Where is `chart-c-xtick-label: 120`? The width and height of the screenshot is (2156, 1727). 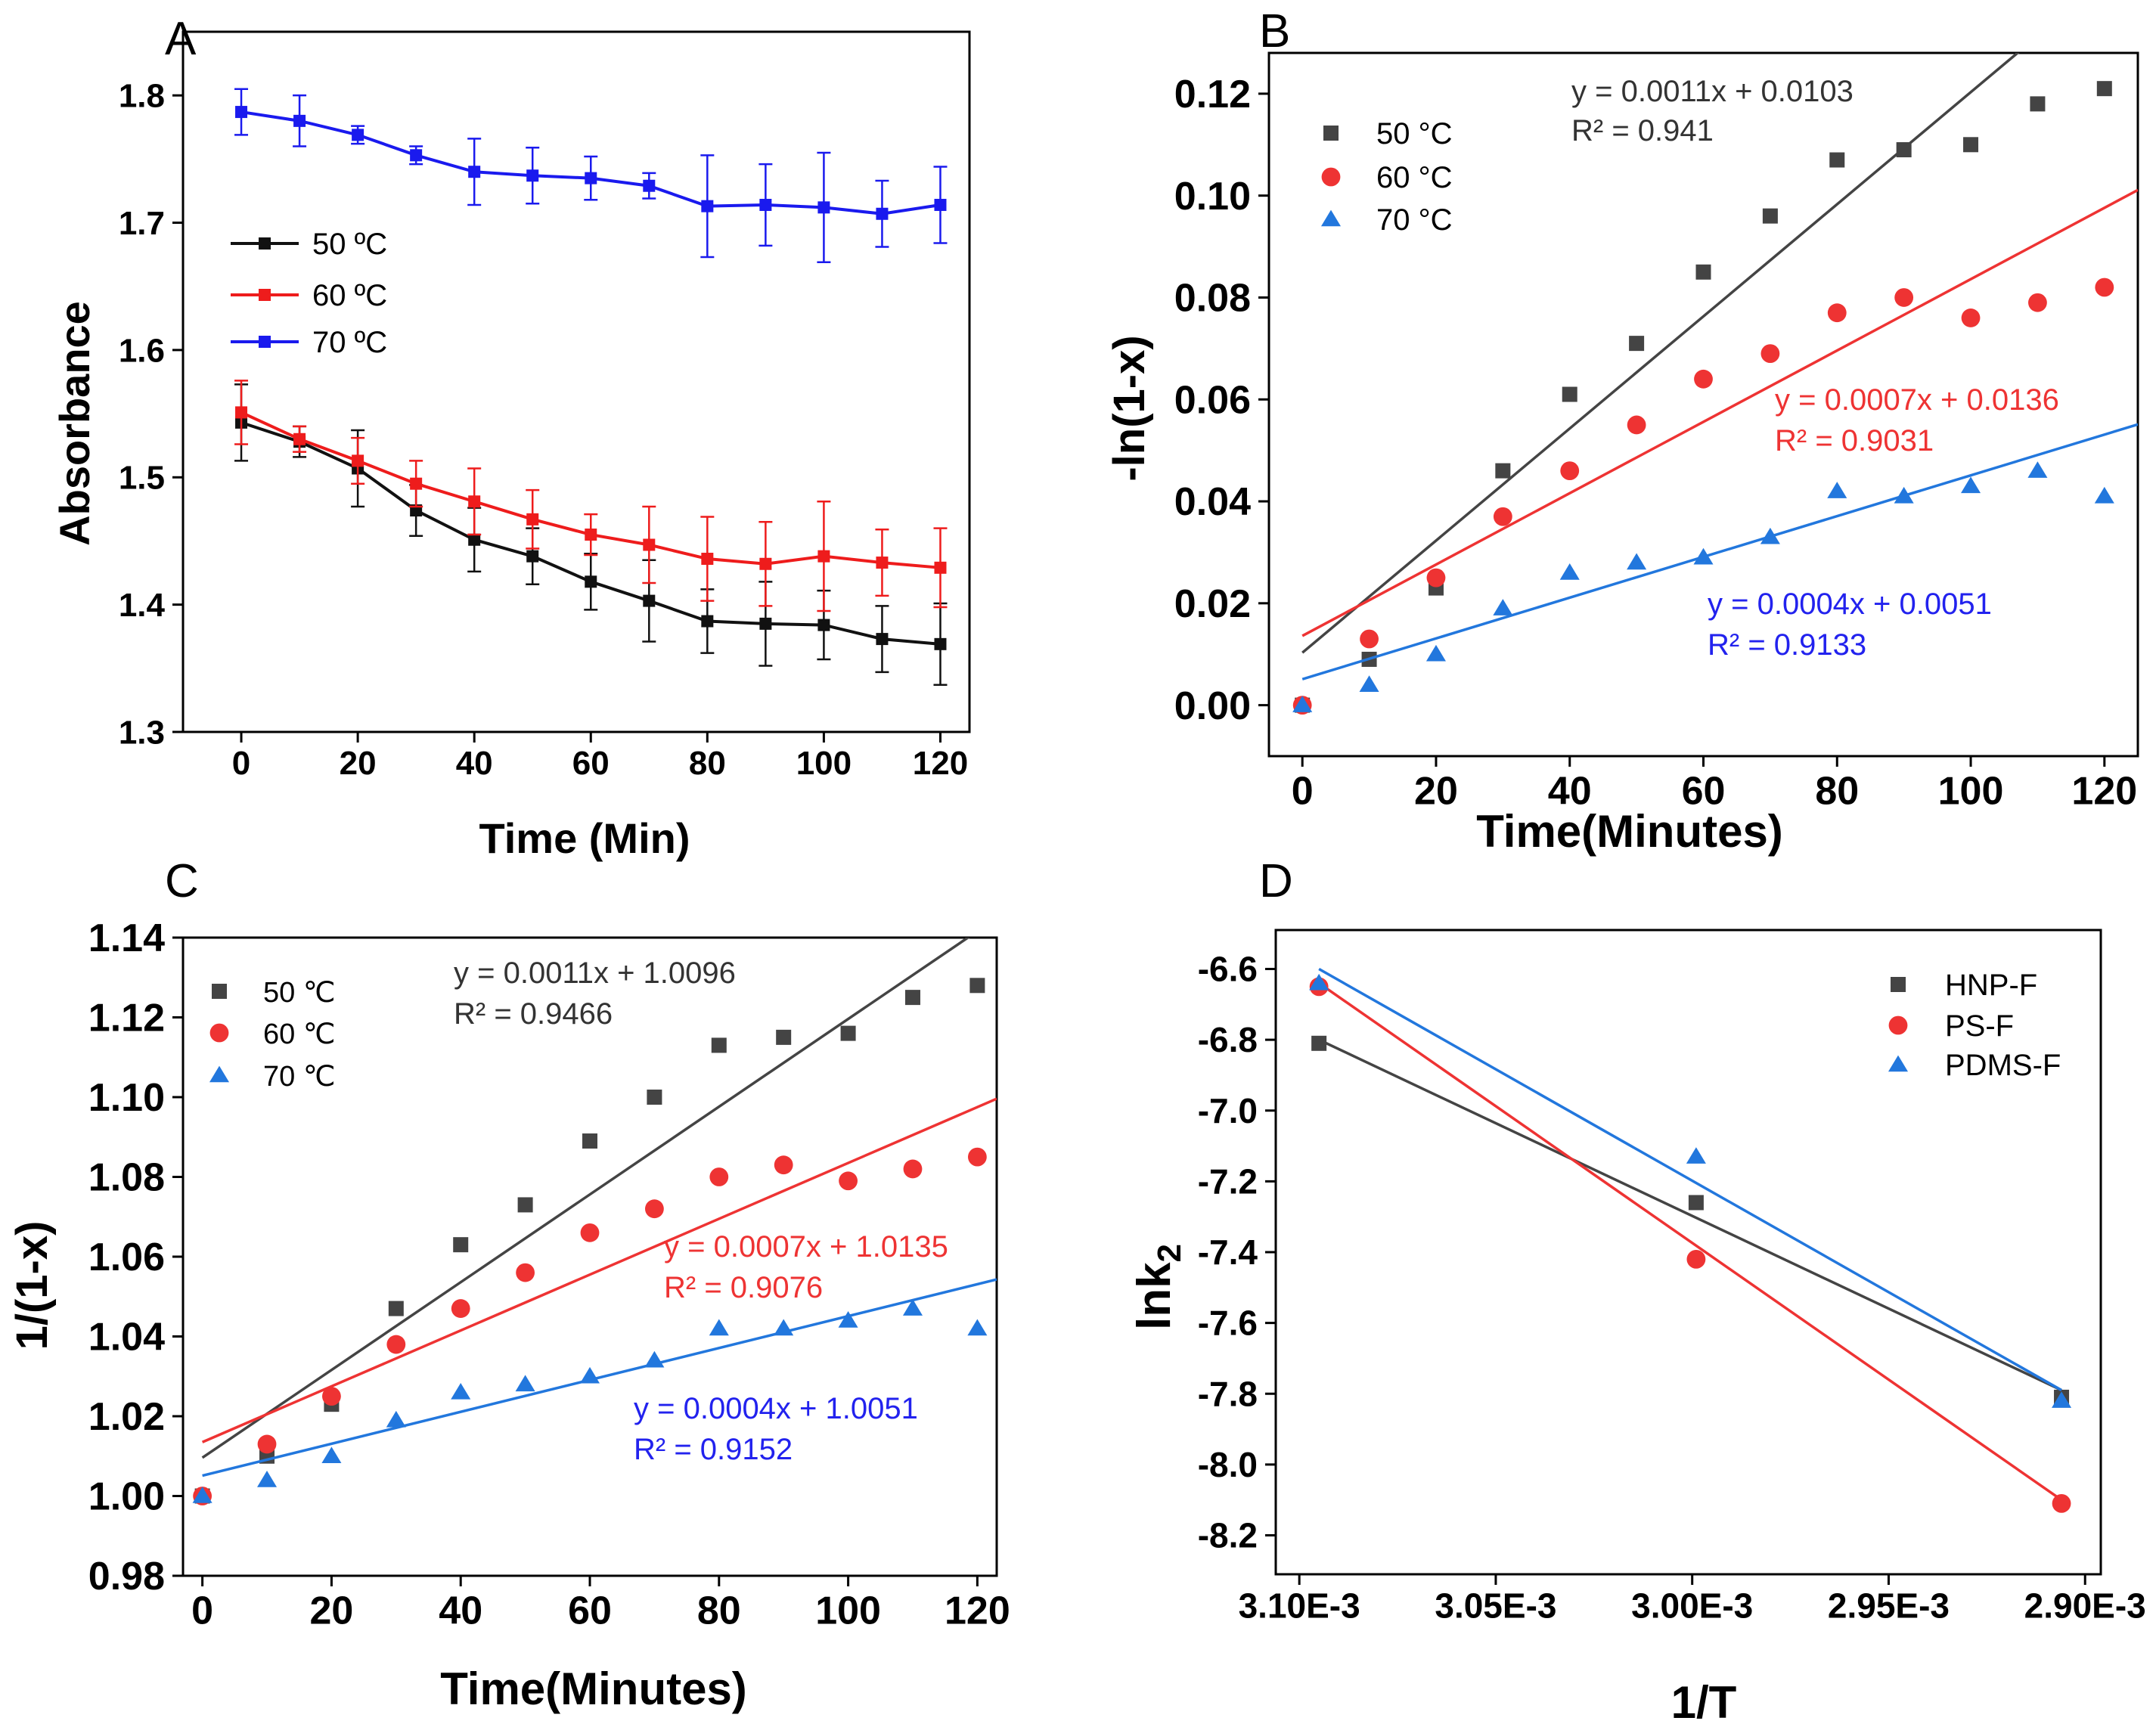
chart-c-xtick-label: 120 is located at coordinates (977, 1610).